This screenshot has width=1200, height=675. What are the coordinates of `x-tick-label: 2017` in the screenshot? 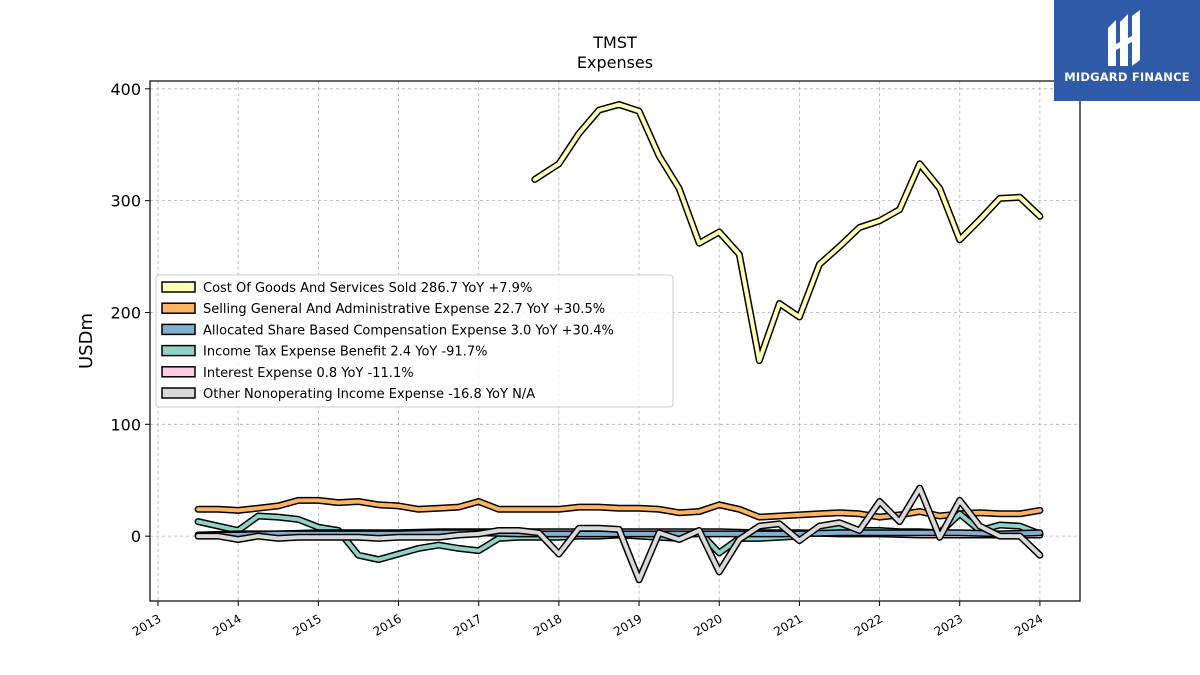 It's located at (467, 624).